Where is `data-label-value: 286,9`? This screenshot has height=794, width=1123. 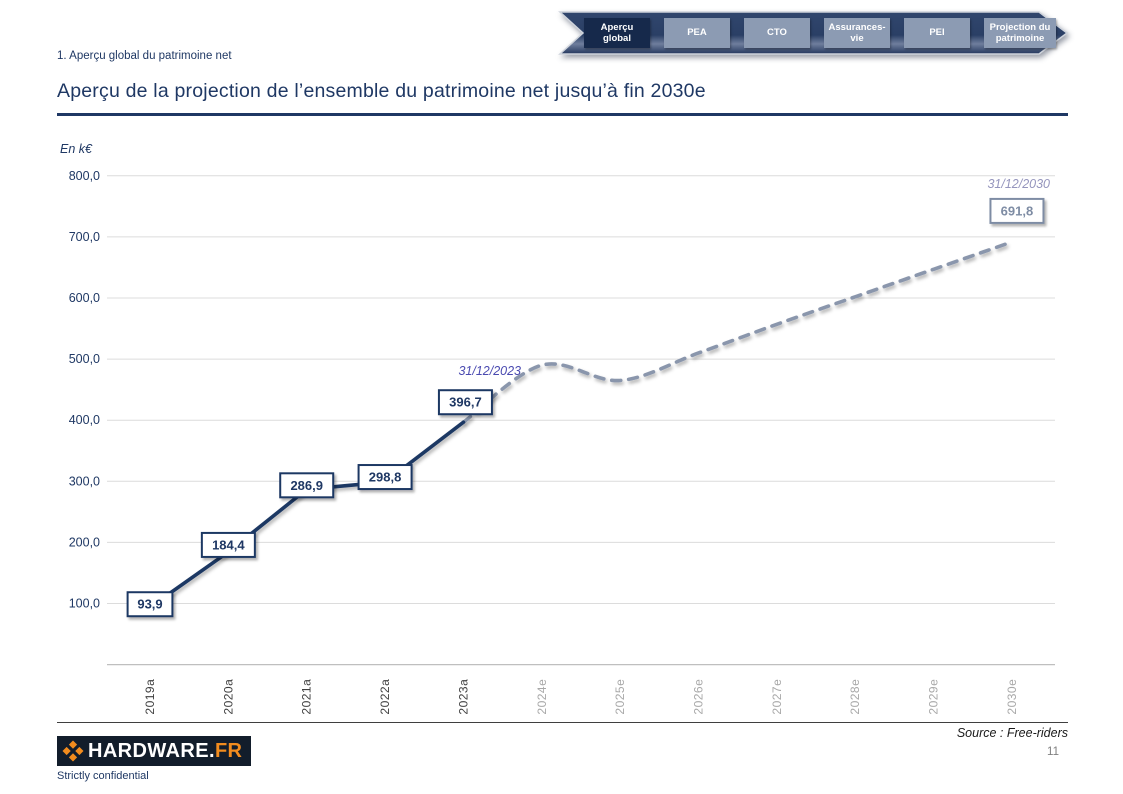 data-label-value: 286,9 is located at coordinates (306, 485).